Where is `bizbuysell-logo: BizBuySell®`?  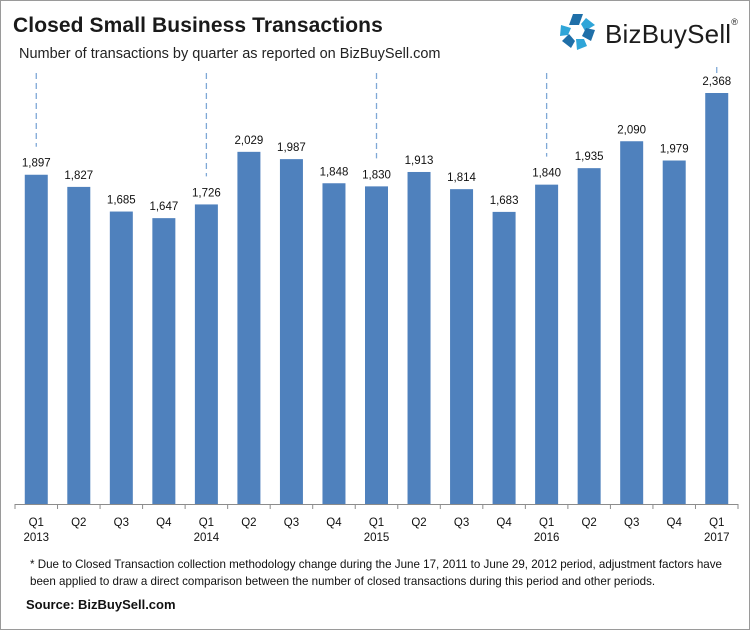 bizbuysell-logo: BizBuySell® is located at coordinates (652, 32).